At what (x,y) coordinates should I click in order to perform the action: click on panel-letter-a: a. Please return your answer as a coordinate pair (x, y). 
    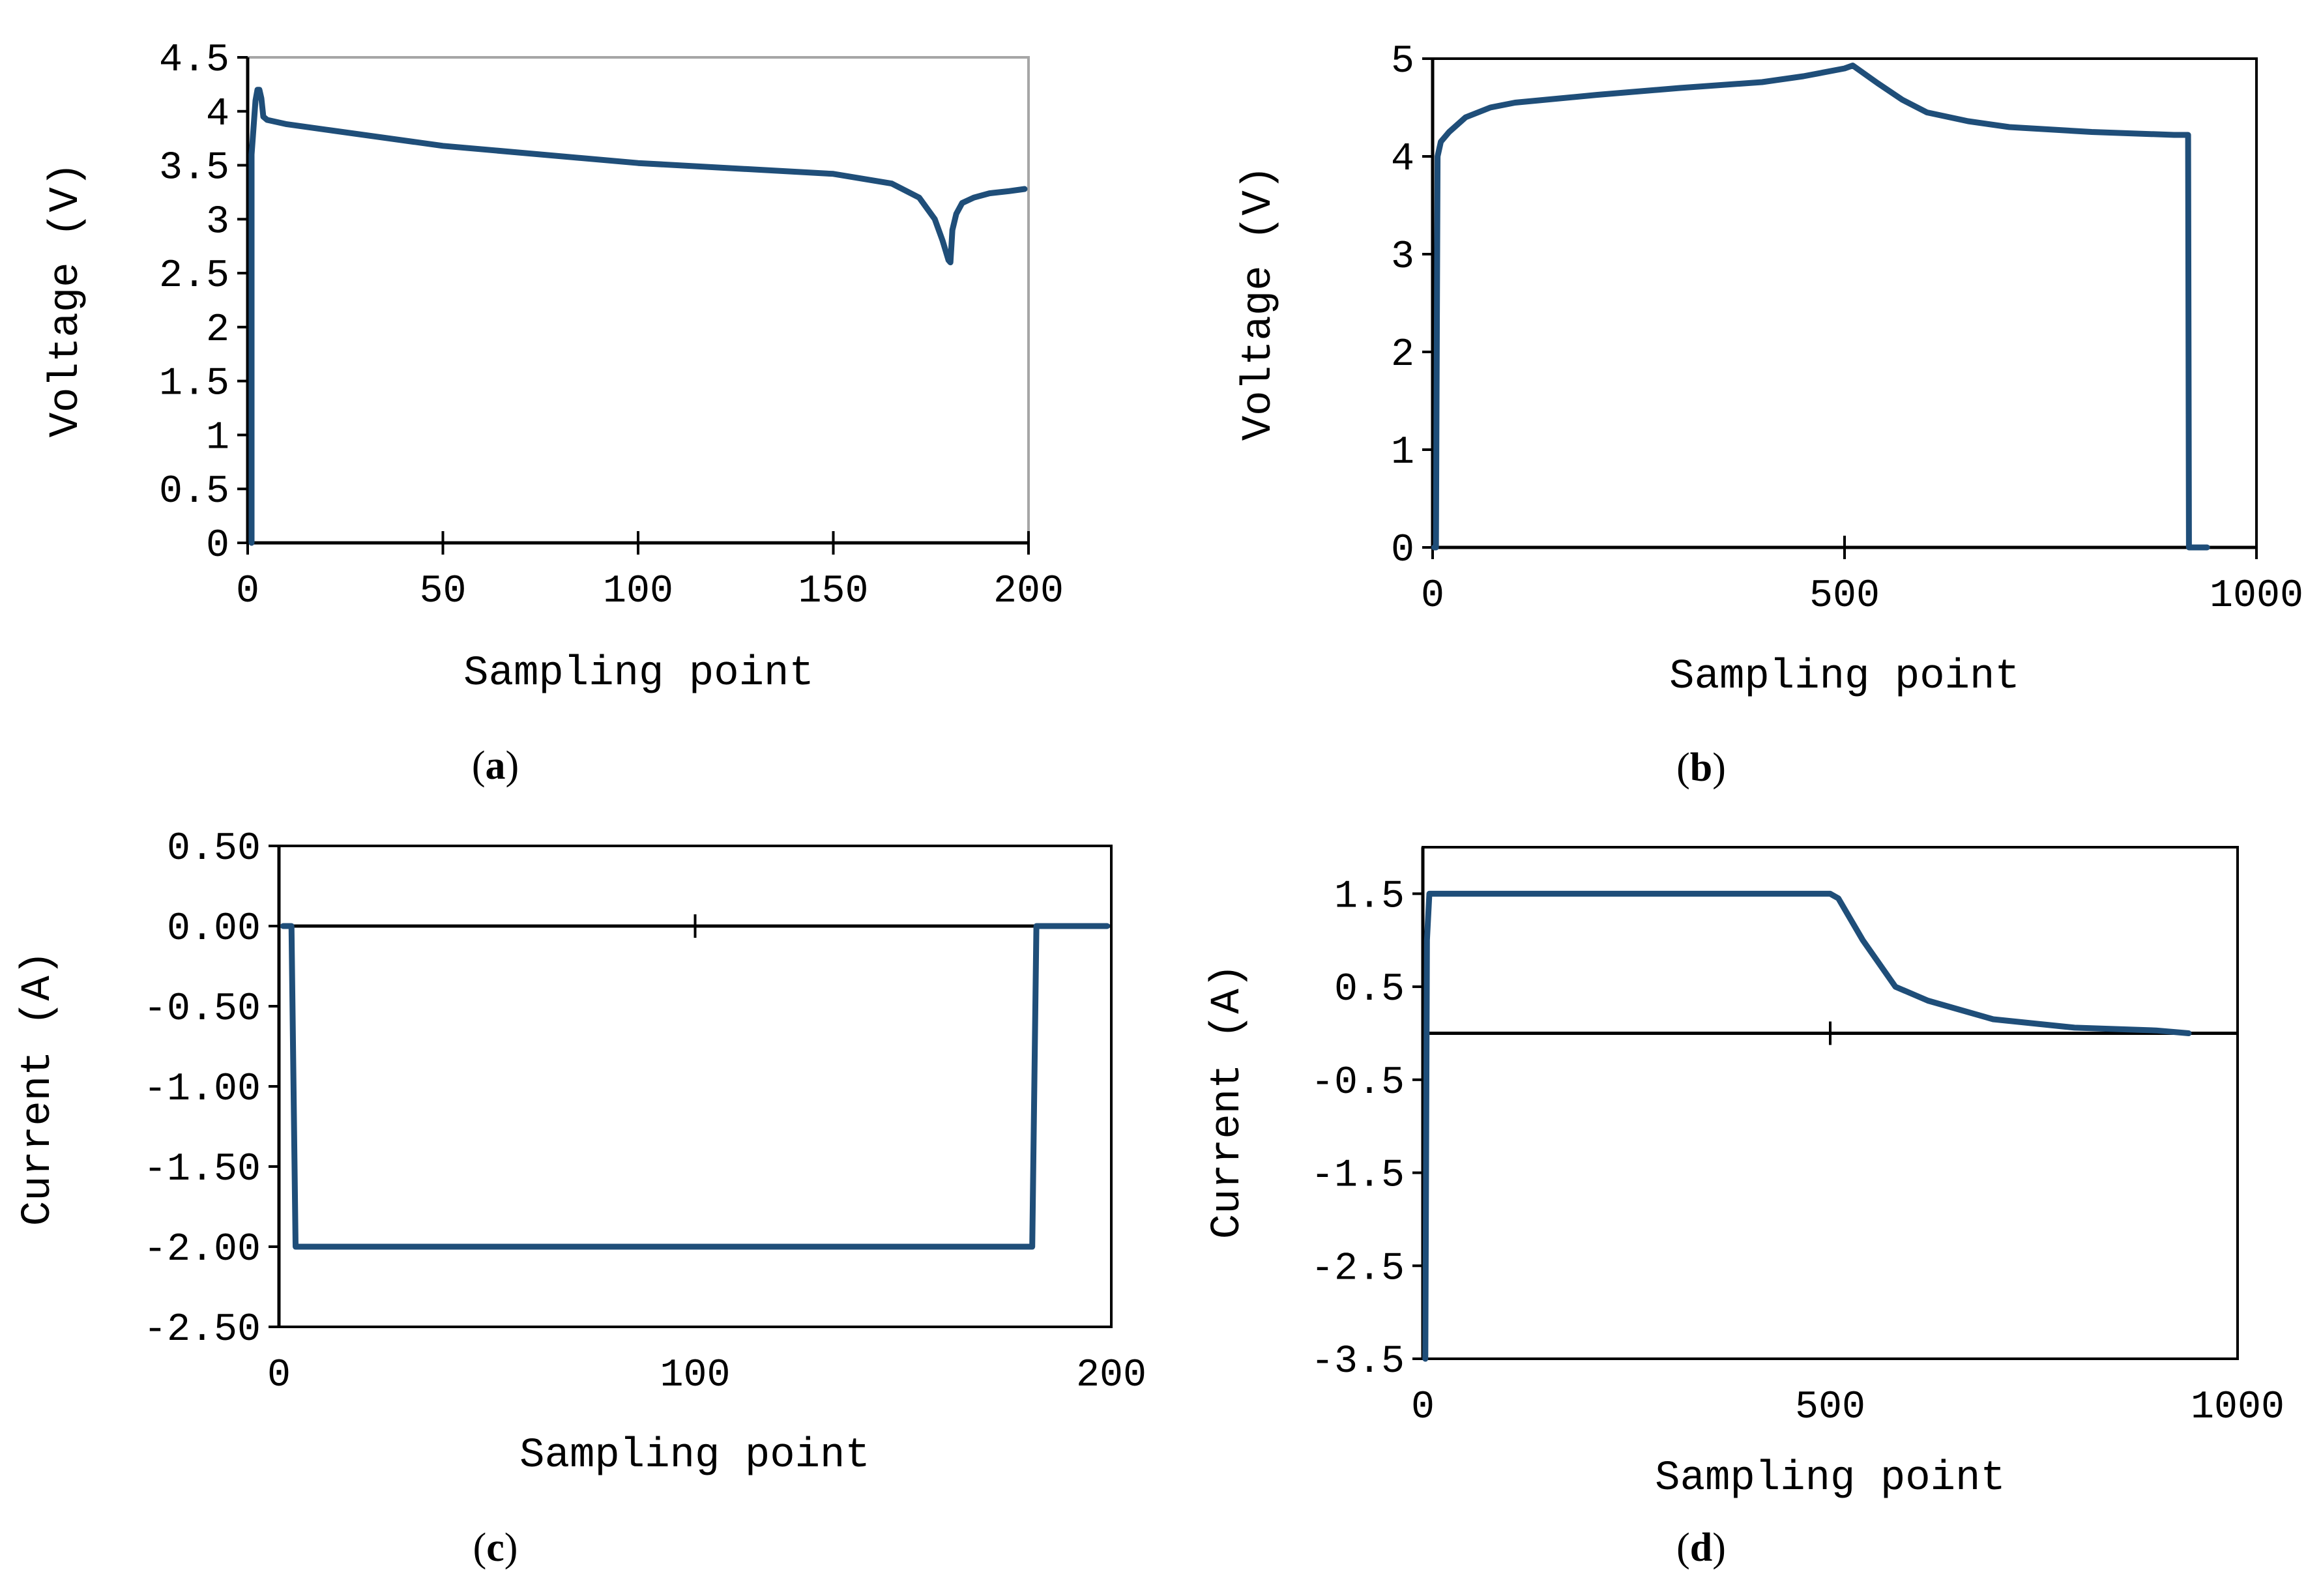
    Looking at the image, I should click on (496, 766).